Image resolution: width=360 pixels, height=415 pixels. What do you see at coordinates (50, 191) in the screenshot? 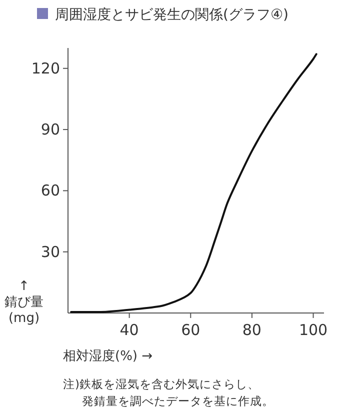
I see `y-tick-label: 60` at bounding box center [50, 191].